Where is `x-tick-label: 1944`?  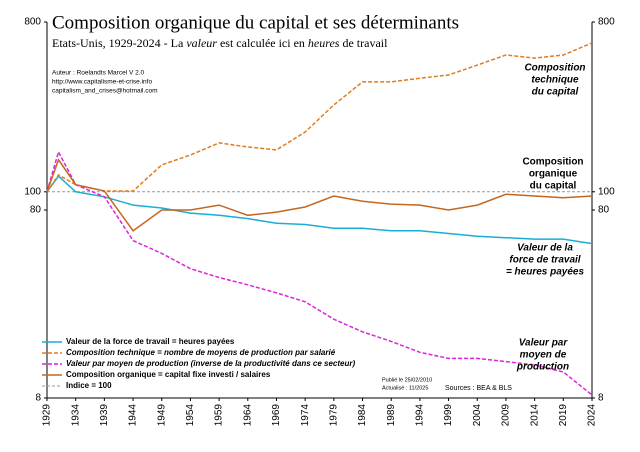
x-tick-label: 1944 is located at coordinates (133, 415).